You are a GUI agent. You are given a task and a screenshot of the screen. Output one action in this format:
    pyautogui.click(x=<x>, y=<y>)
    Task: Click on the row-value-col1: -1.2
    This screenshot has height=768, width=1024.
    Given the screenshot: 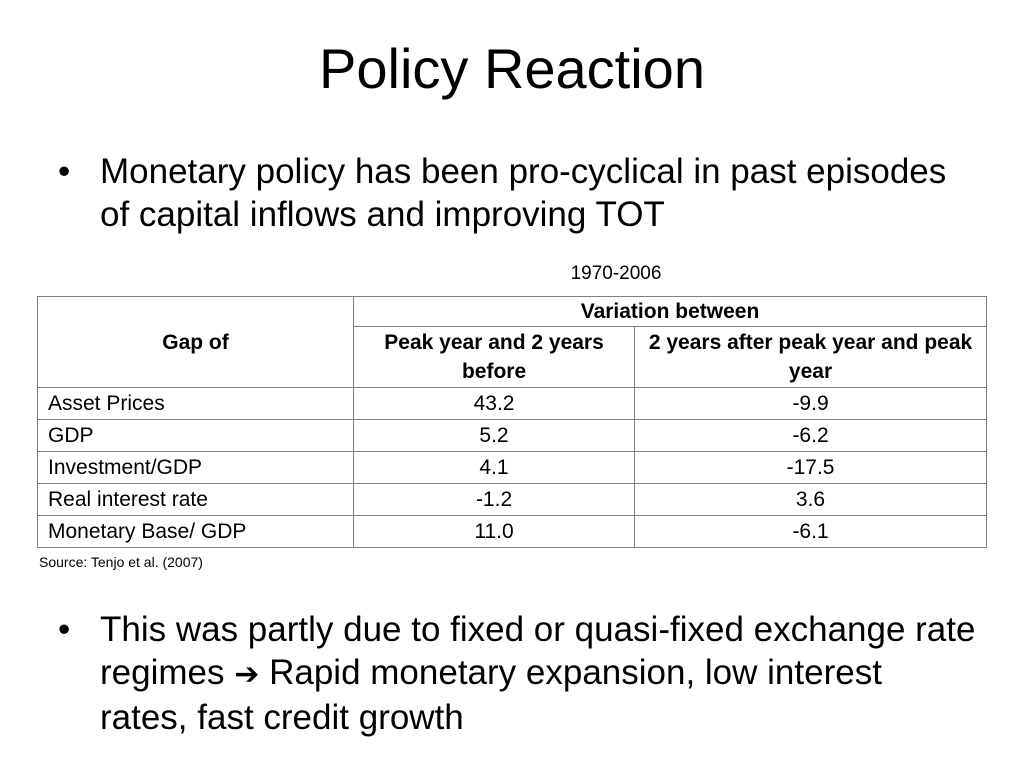 What is the action you would take?
    pyautogui.click(x=494, y=499)
    